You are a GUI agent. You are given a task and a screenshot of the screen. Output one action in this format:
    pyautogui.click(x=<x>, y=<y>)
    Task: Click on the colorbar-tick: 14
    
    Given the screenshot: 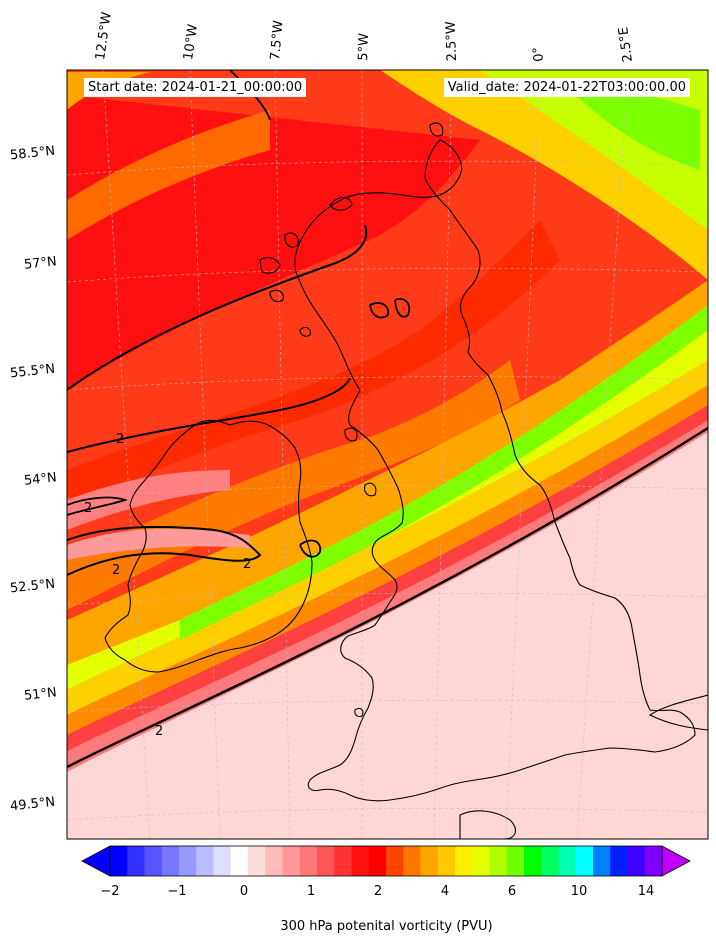 What is the action you would take?
    pyautogui.click(x=646, y=891)
    